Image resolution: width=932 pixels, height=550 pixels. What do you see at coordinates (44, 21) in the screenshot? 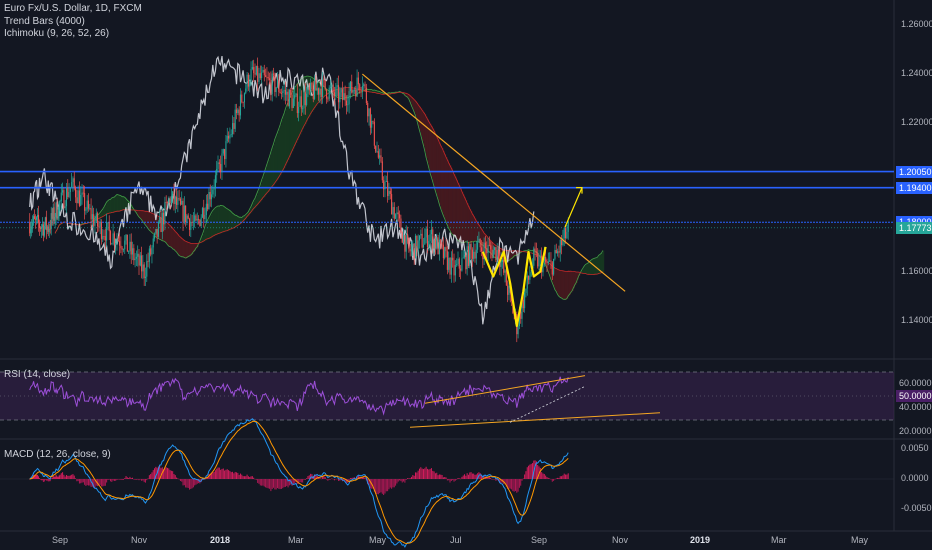
I see `indicator-trend-bars: Trend Bars (4000)` at bounding box center [44, 21].